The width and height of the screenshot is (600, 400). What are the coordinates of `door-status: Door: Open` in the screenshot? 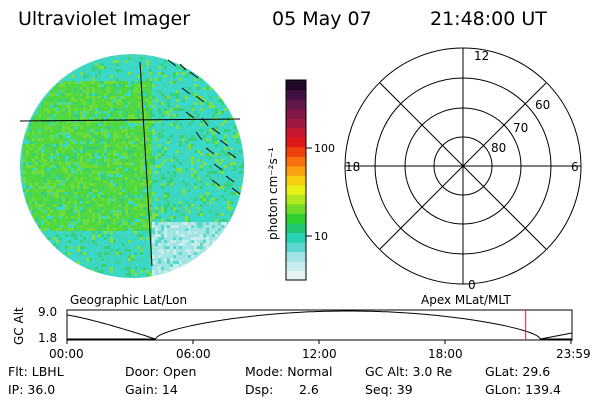 It's located at (161, 371).